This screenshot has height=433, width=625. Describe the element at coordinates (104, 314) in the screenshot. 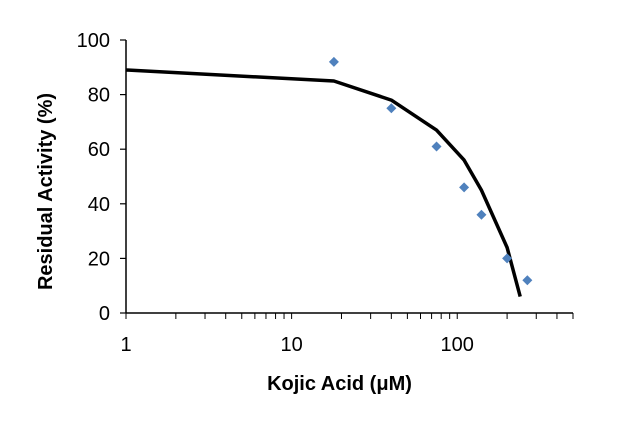

I see `y-tick-label: 0` at that location.